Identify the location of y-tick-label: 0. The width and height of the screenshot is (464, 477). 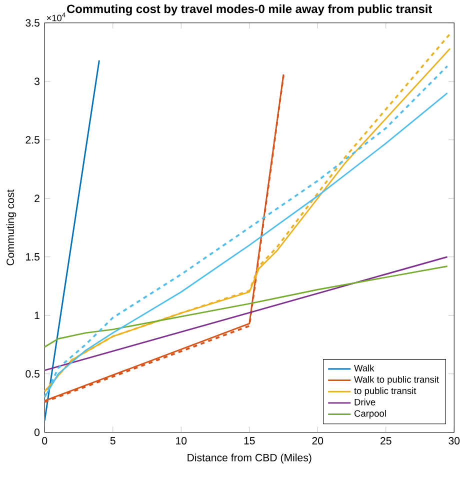
(37, 432).